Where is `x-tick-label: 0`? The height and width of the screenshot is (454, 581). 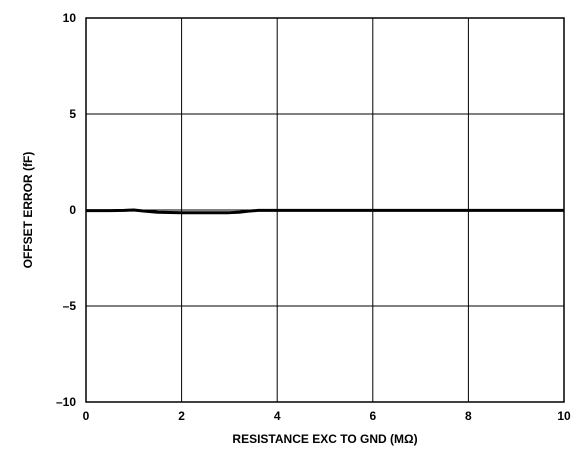 x-tick-label: 0 is located at coordinates (86, 416).